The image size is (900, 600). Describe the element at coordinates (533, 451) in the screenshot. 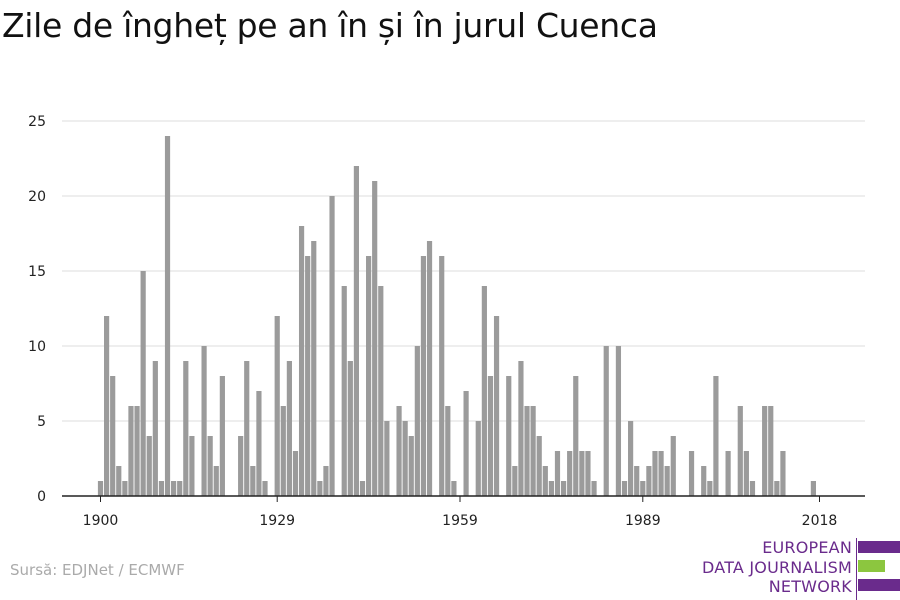

I see `bar-1971` at that location.